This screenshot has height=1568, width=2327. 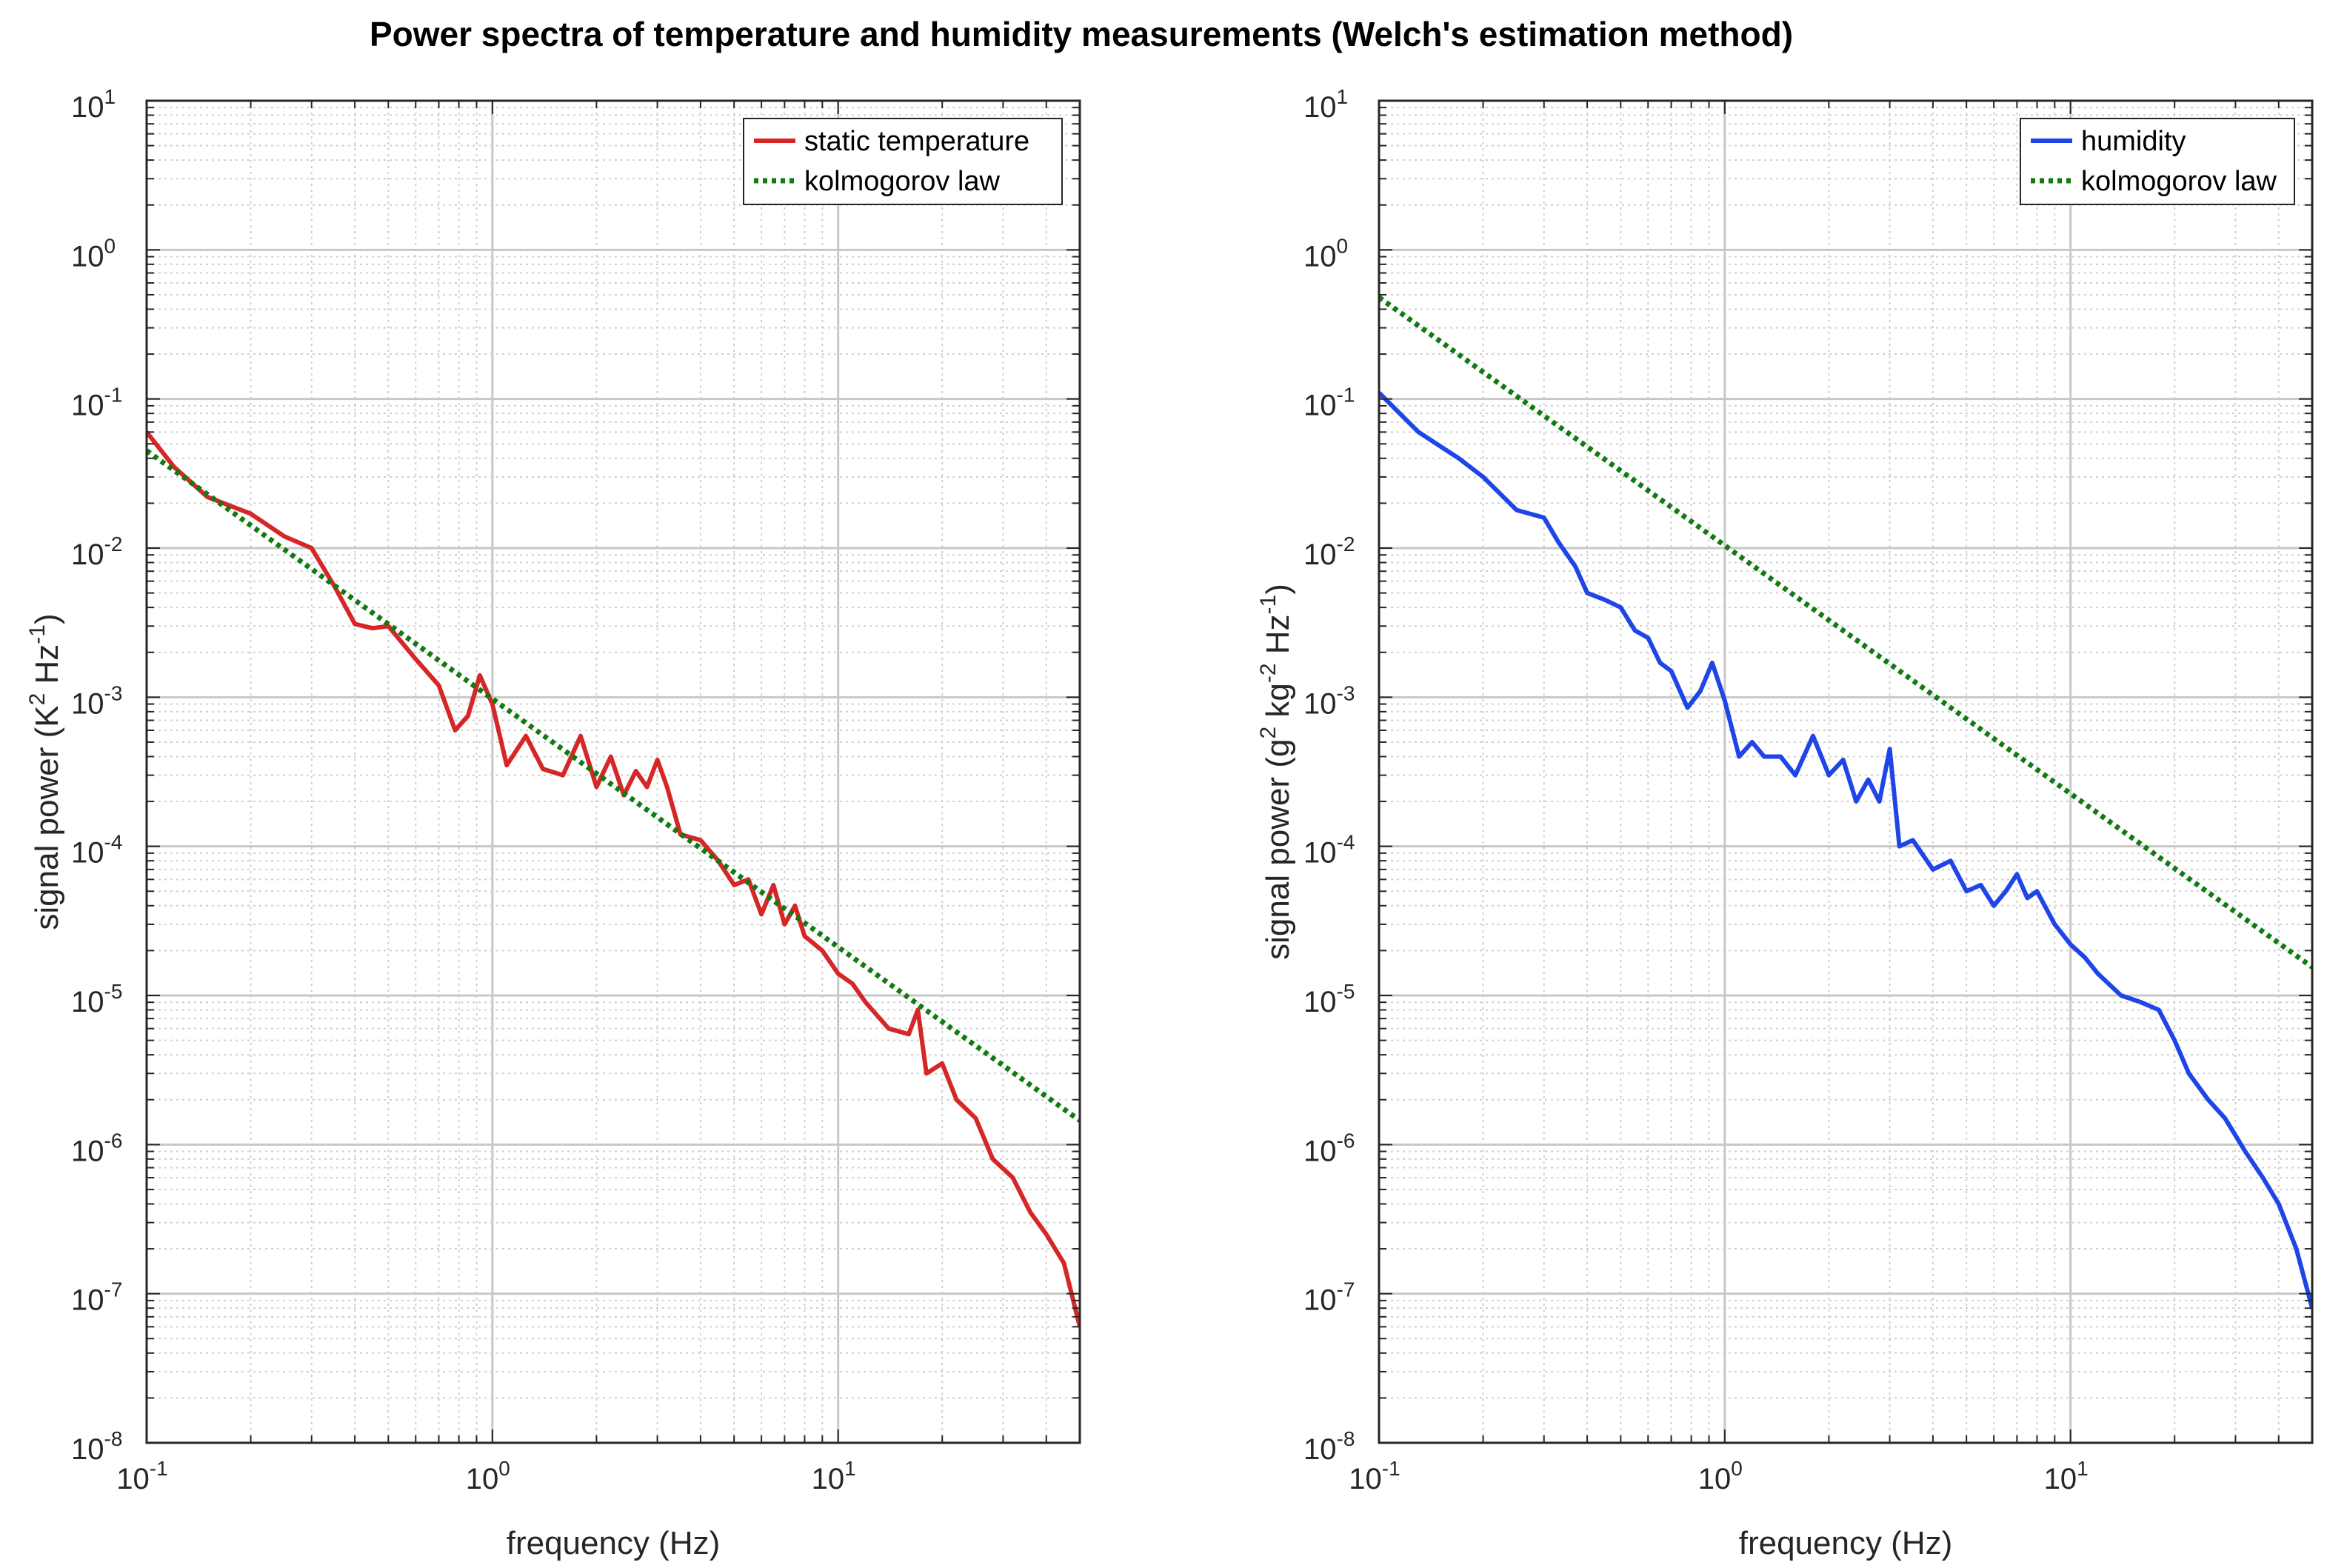 I want to click on legend-label: humidity, so click(x=2133, y=142).